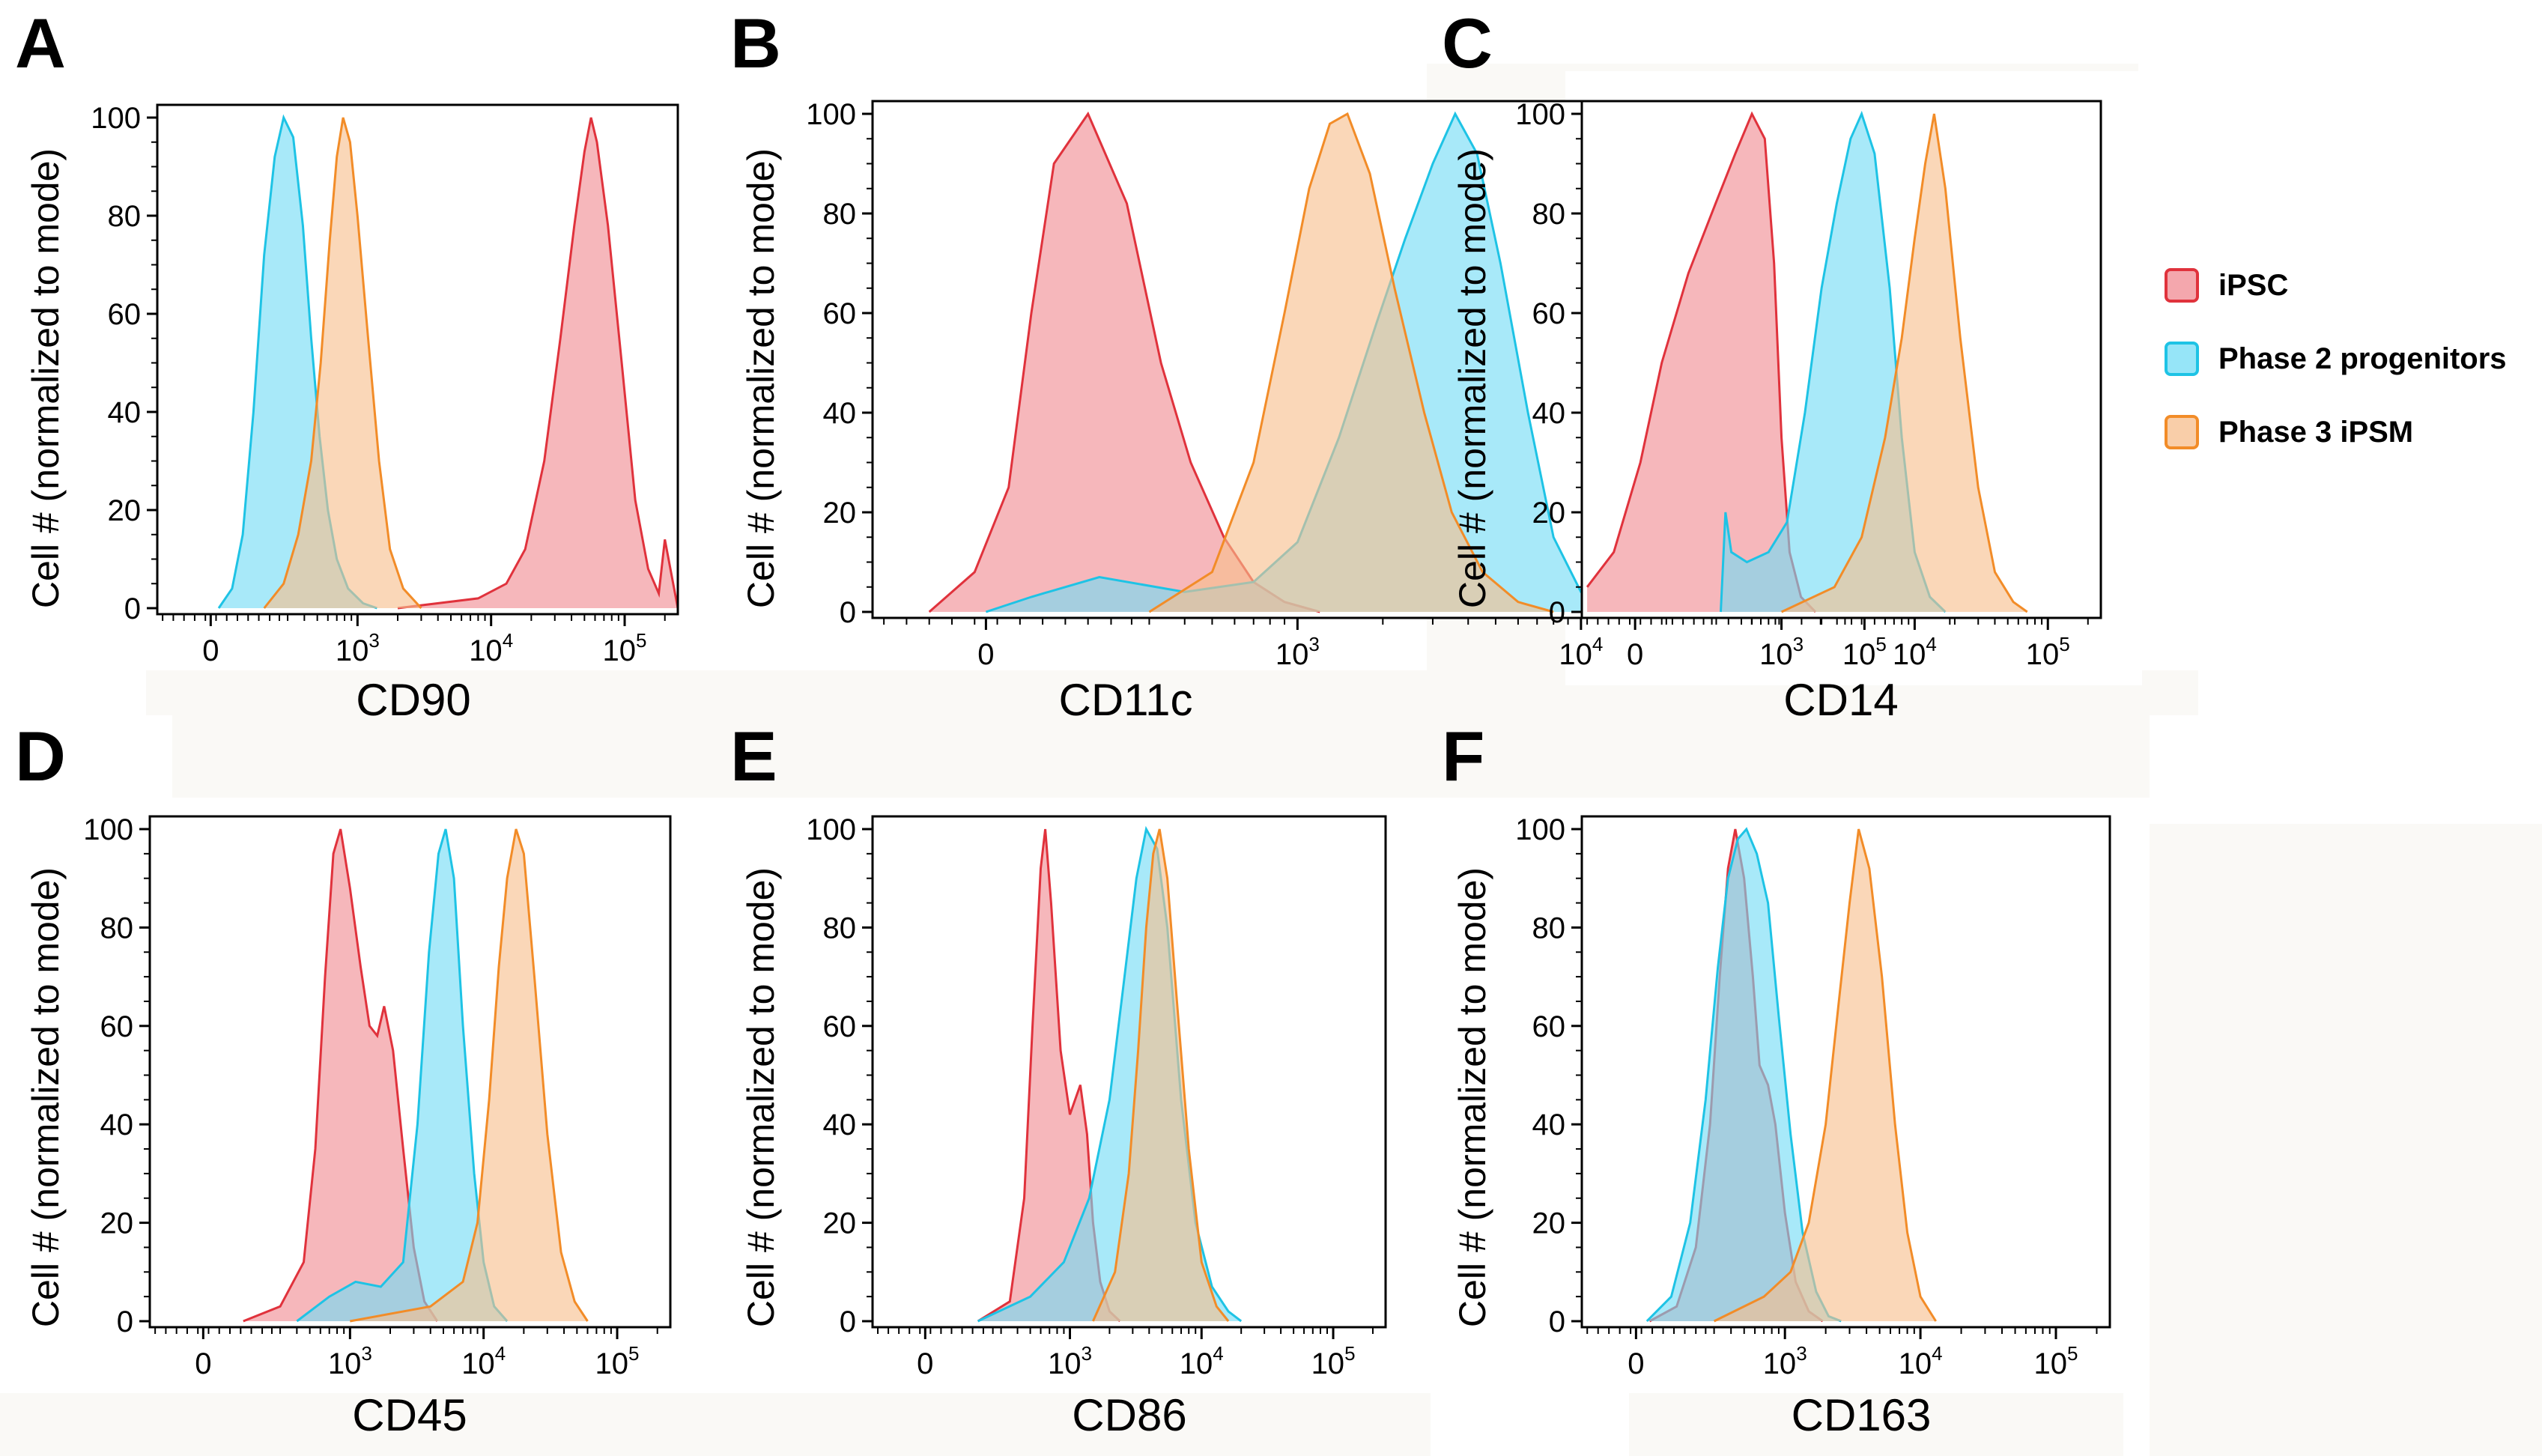 The image size is (2542, 1456). What do you see at coordinates (409, 1415) in the screenshot?
I see `x-axis-label: CD45` at bounding box center [409, 1415].